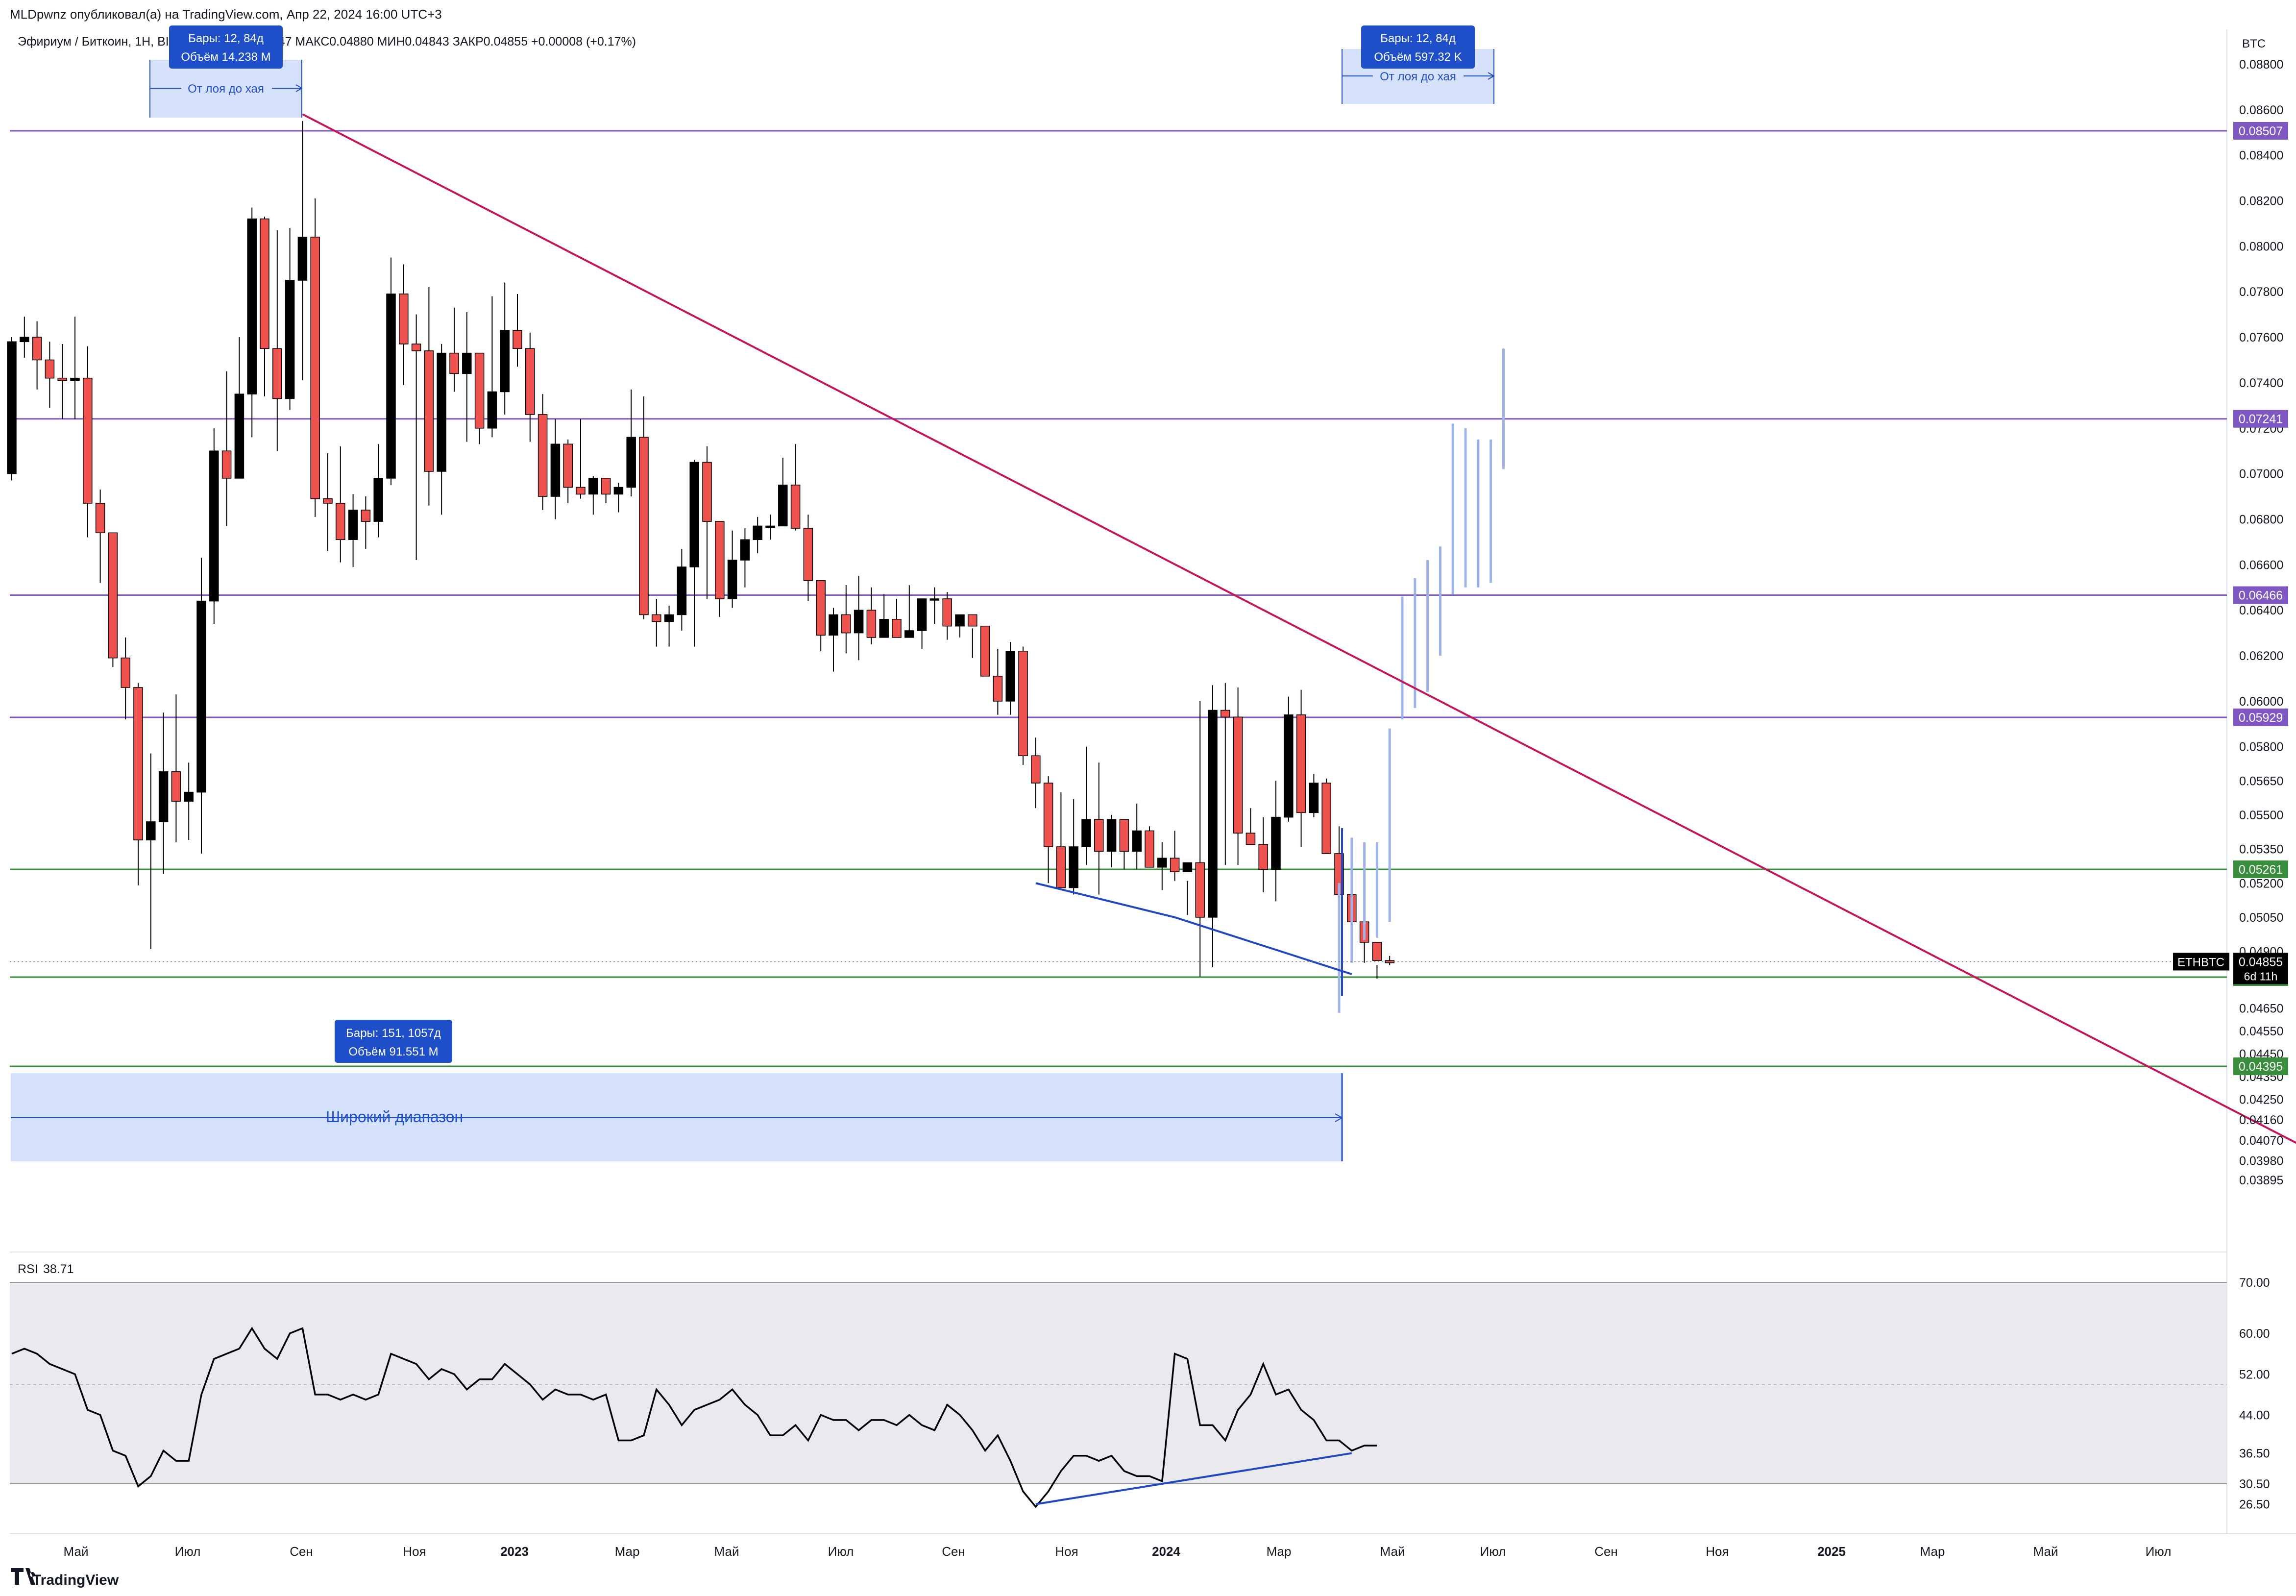  I want to click on current-price-tag-bg, so click(2260, 968).